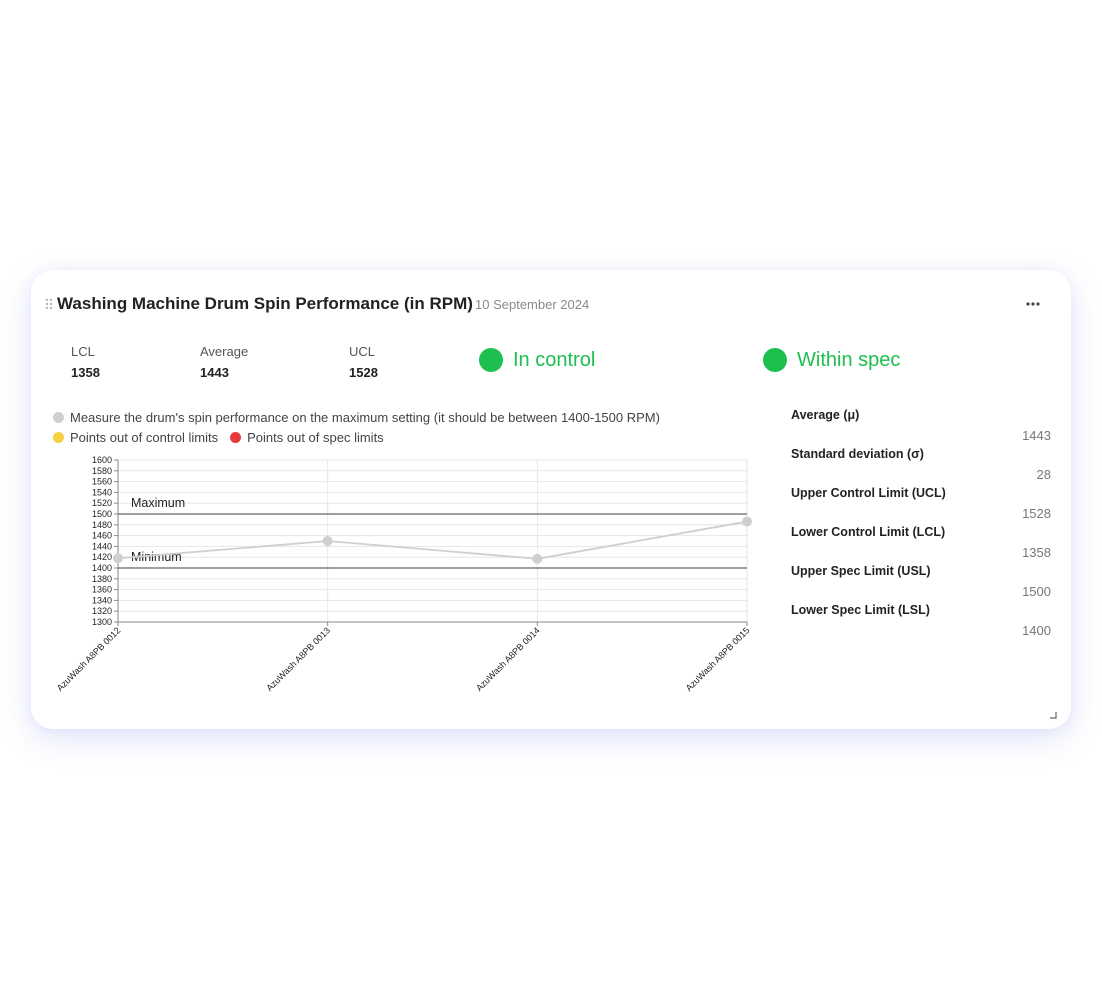  What do you see at coordinates (102, 579) in the screenshot?
I see `y-tick-label: 1380` at bounding box center [102, 579].